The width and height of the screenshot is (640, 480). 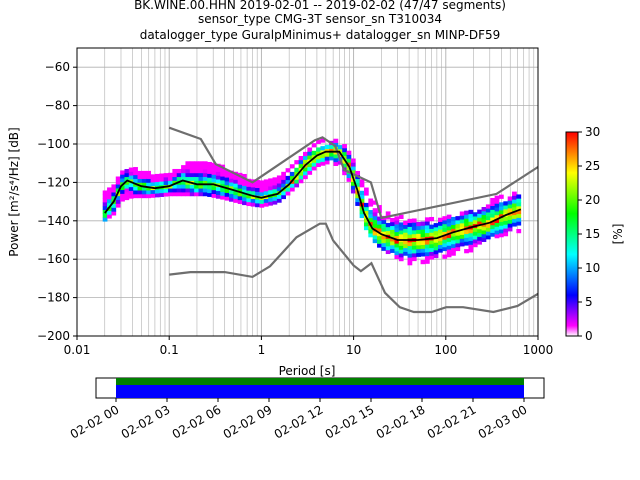 What do you see at coordinates (14, 191) in the screenshot?
I see `y-axis-label: Power [m²/s⁴/Hz] [dB]` at bounding box center [14, 191].